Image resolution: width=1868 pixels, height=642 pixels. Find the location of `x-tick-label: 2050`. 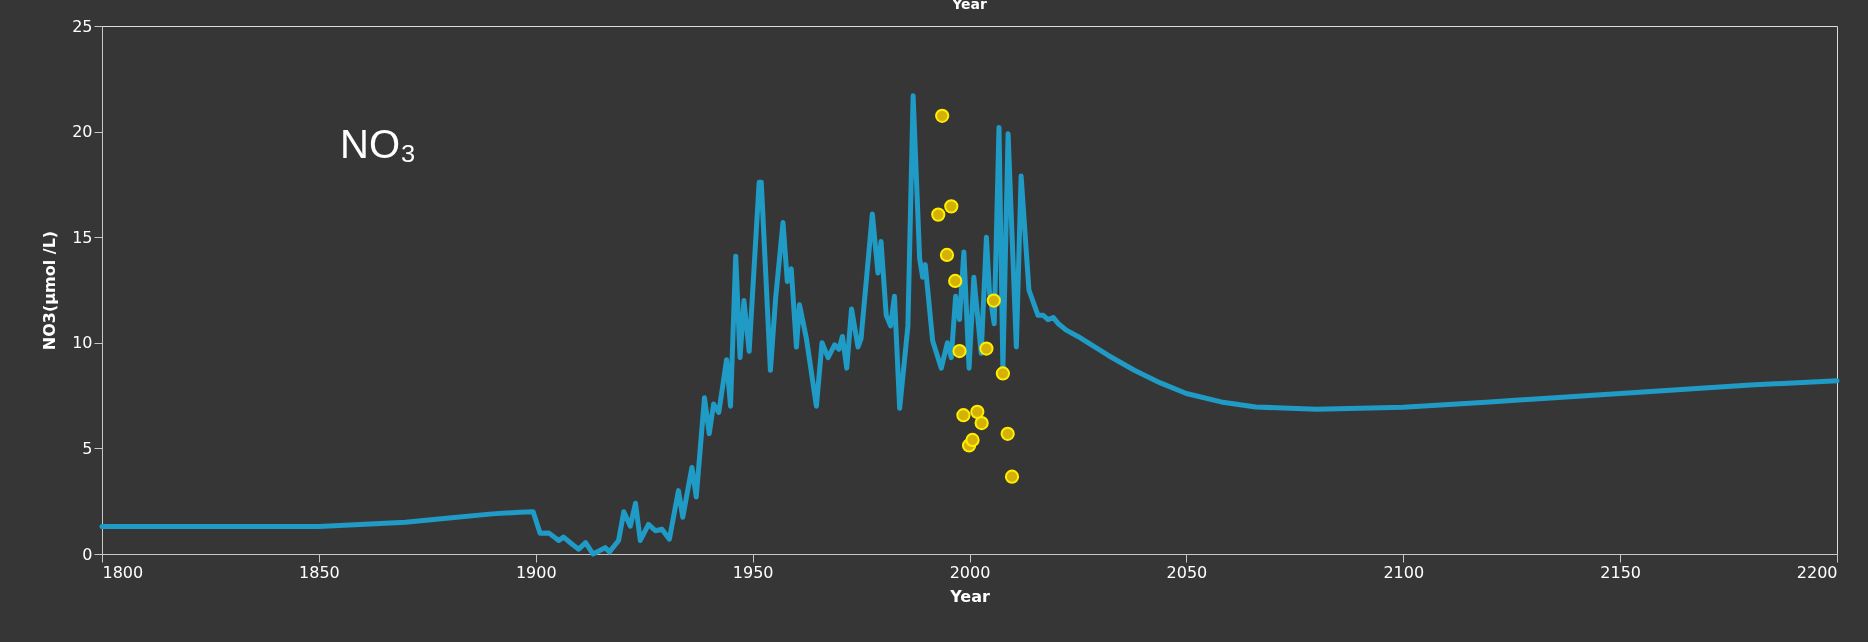

x-tick-label: 2050 is located at coordinates (1187, 572).